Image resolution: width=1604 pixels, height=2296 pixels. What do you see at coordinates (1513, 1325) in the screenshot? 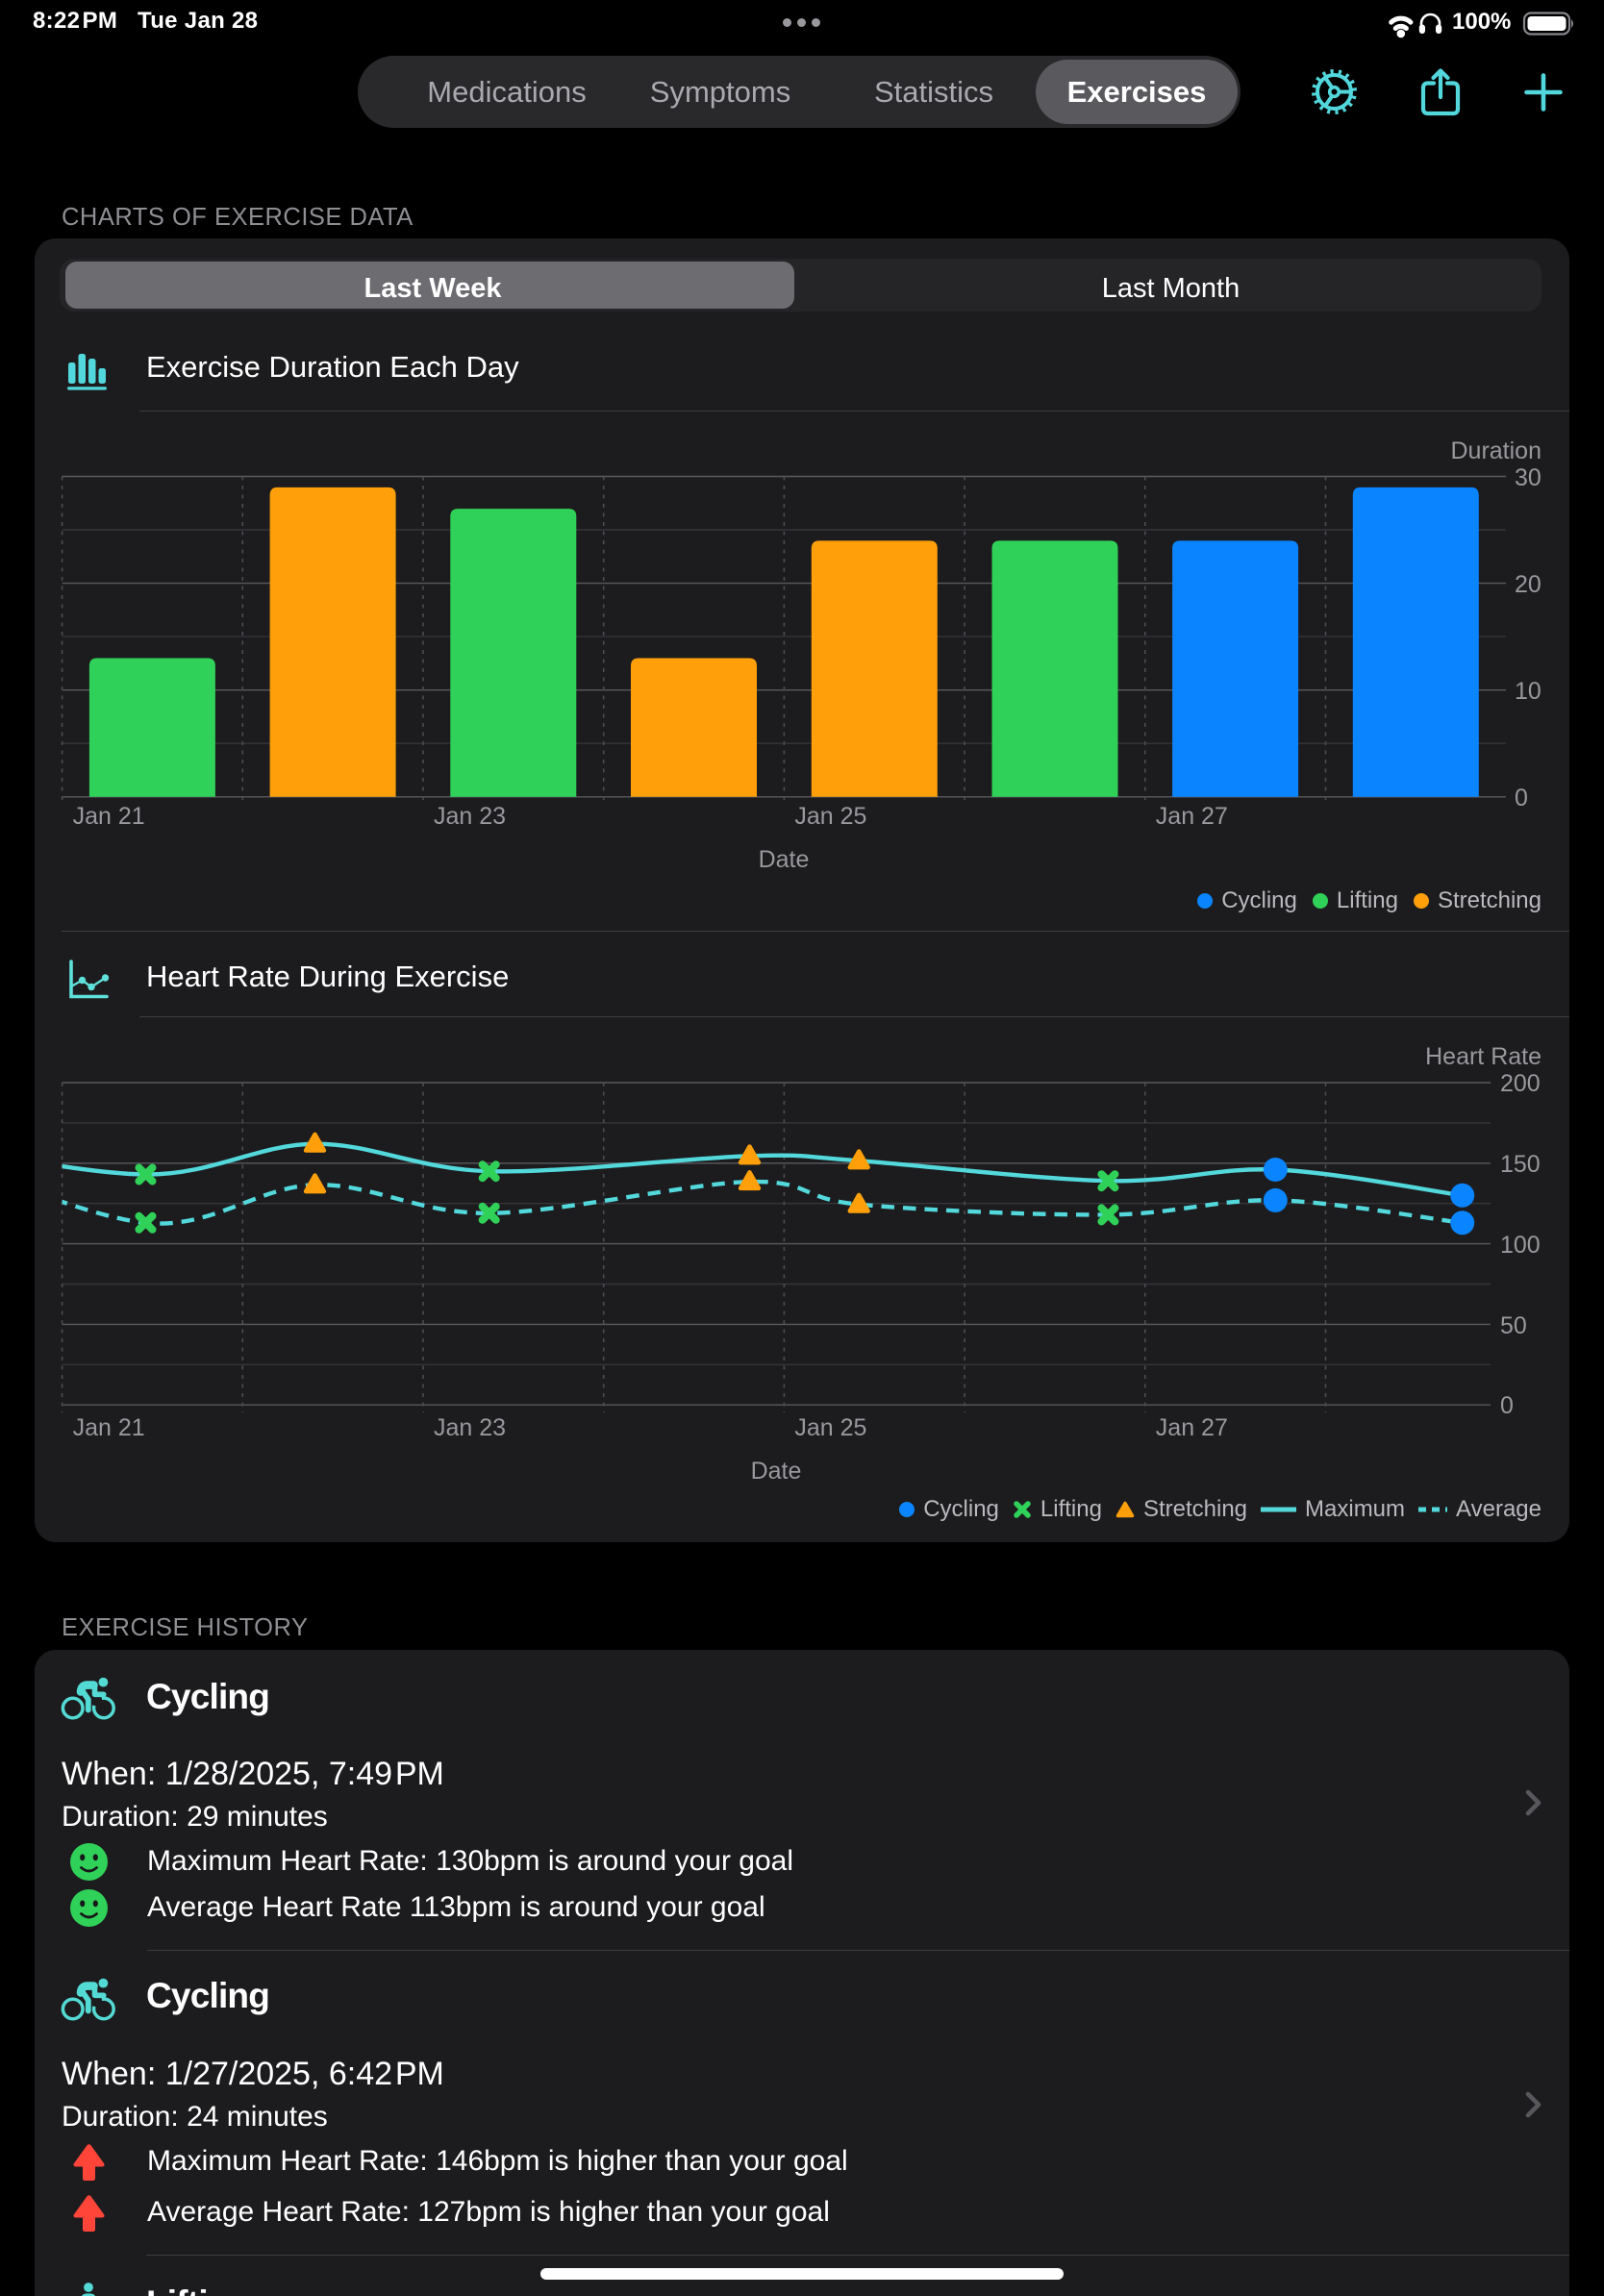
I see `svg-text: 50` at bounding box center [1513, 1325].